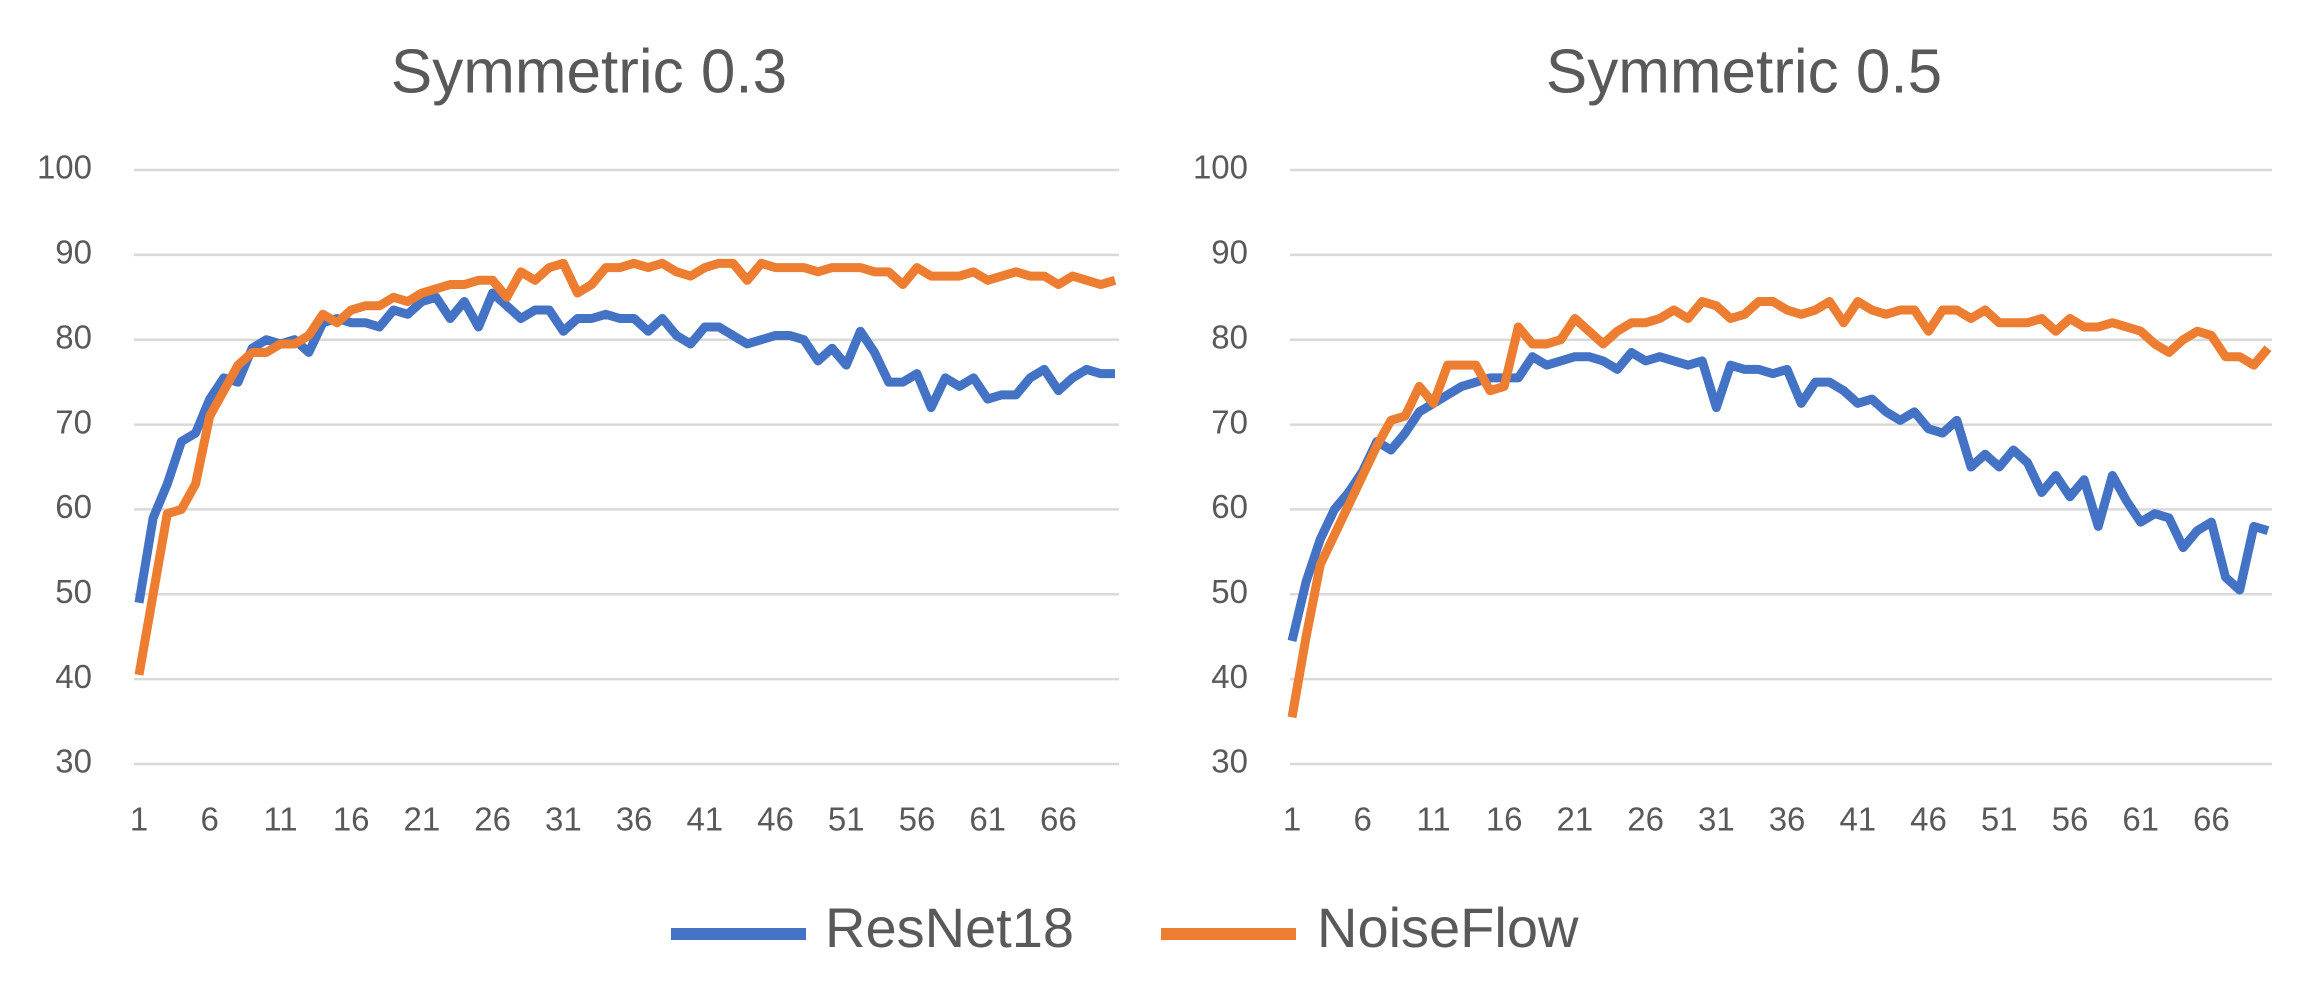 The width and height of the screenshot is (2305, 994). Describe the element at coordinates (1448, 927) in the screenshot. I see `legend-label: NoiseFlow` at that location.